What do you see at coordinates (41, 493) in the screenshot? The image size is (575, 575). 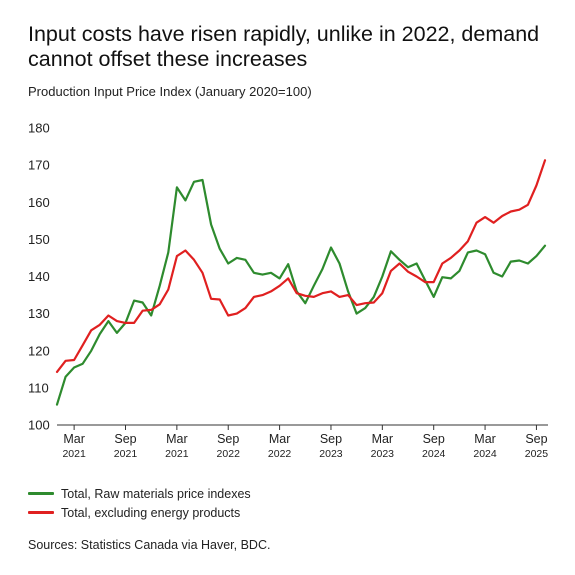 I see `legend-swatch-green` at bounding box center [41, 493].